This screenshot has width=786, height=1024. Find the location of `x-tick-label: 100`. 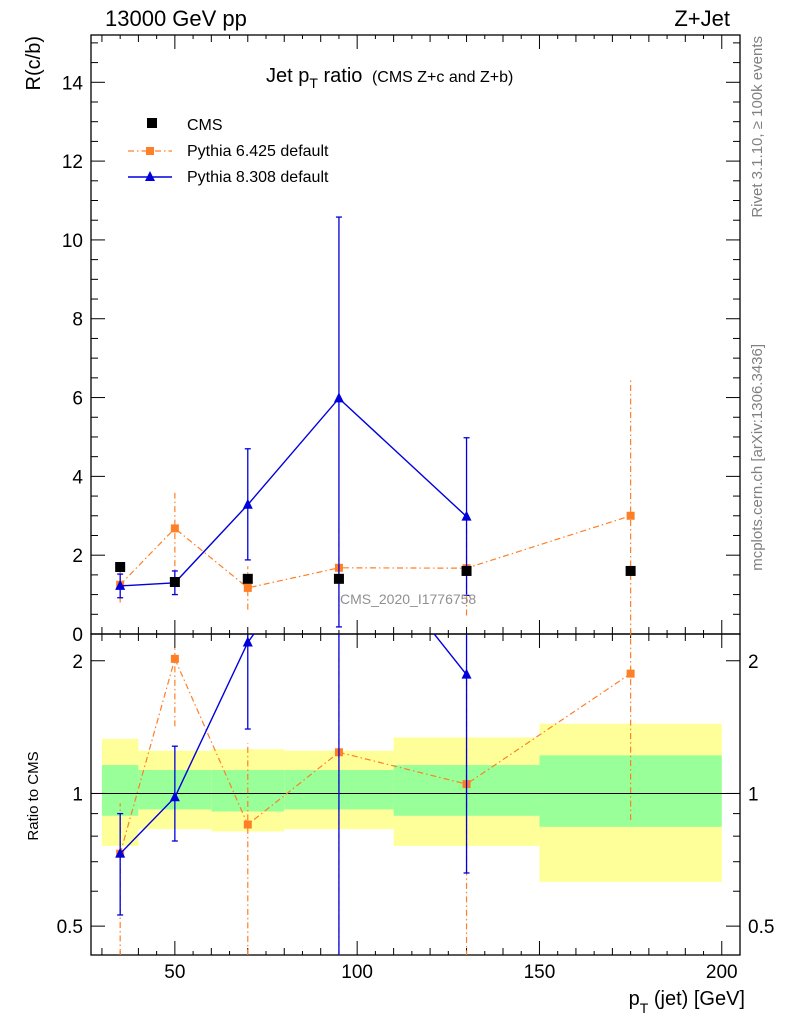

x-tick-label: 100 is located at coordinates (357, 972).